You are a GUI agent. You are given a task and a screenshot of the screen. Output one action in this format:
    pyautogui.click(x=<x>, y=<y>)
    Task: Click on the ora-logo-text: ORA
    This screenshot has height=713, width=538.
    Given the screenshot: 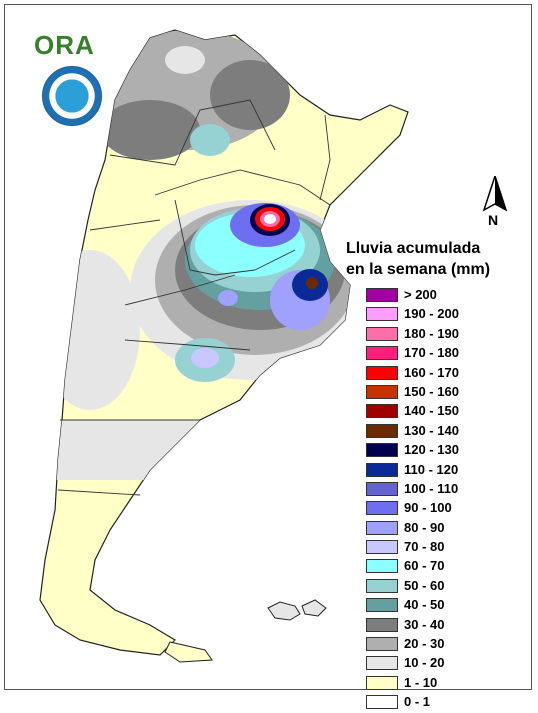 What is the action you would take?
    pyautogui.click(x=64, y=45)
    